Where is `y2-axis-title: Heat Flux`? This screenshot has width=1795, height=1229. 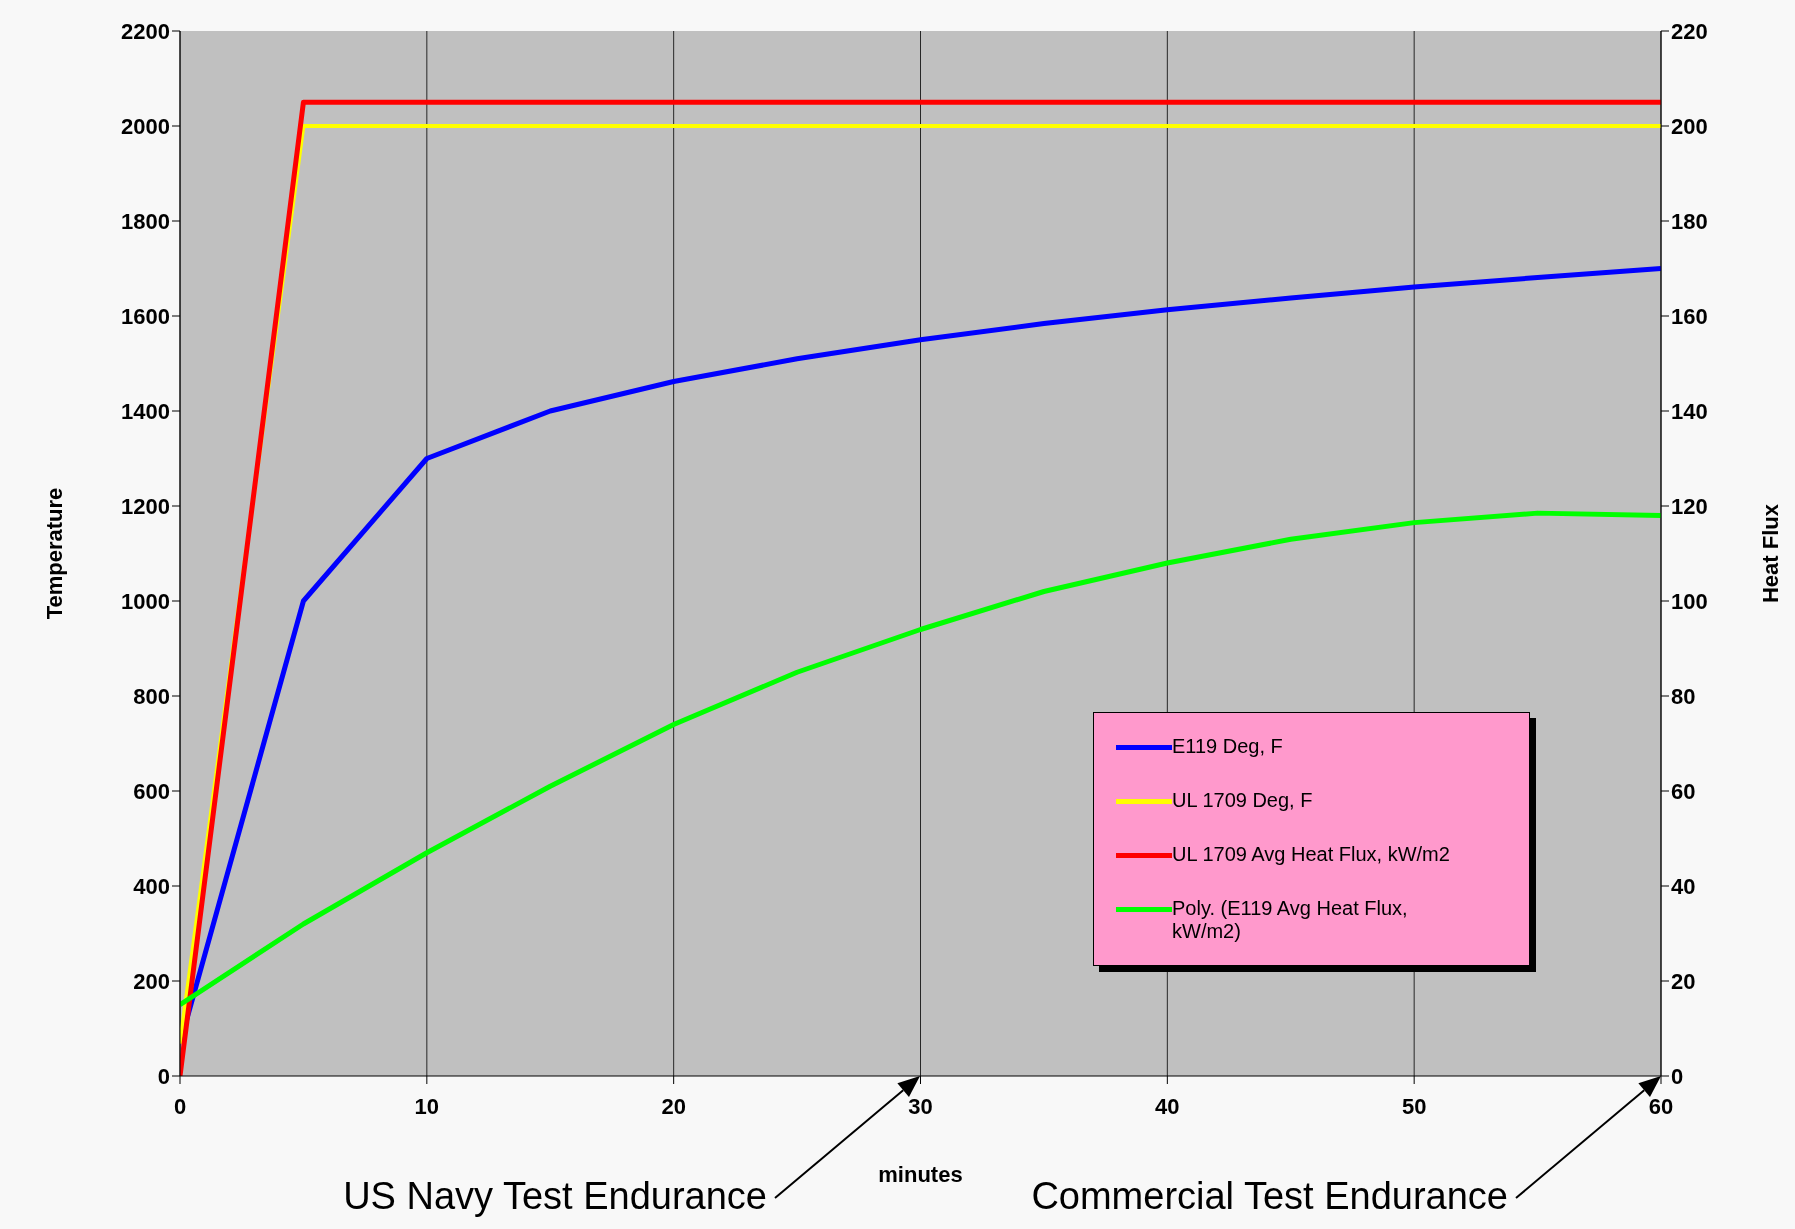
y2-axis-title: Heat Flux is located at coordinates (1770, 553).